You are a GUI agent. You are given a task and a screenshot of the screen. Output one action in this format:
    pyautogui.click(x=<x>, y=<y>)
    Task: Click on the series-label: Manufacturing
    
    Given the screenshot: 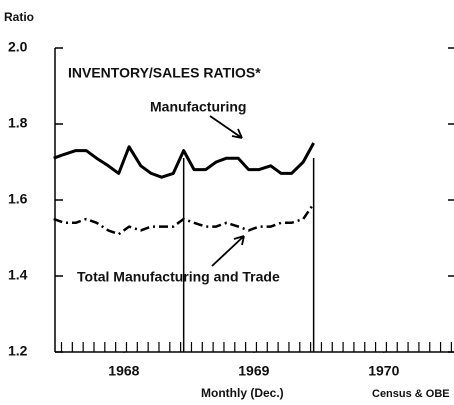 What is the action you would take?
    pyautogui.click(x=198, y=107)
    